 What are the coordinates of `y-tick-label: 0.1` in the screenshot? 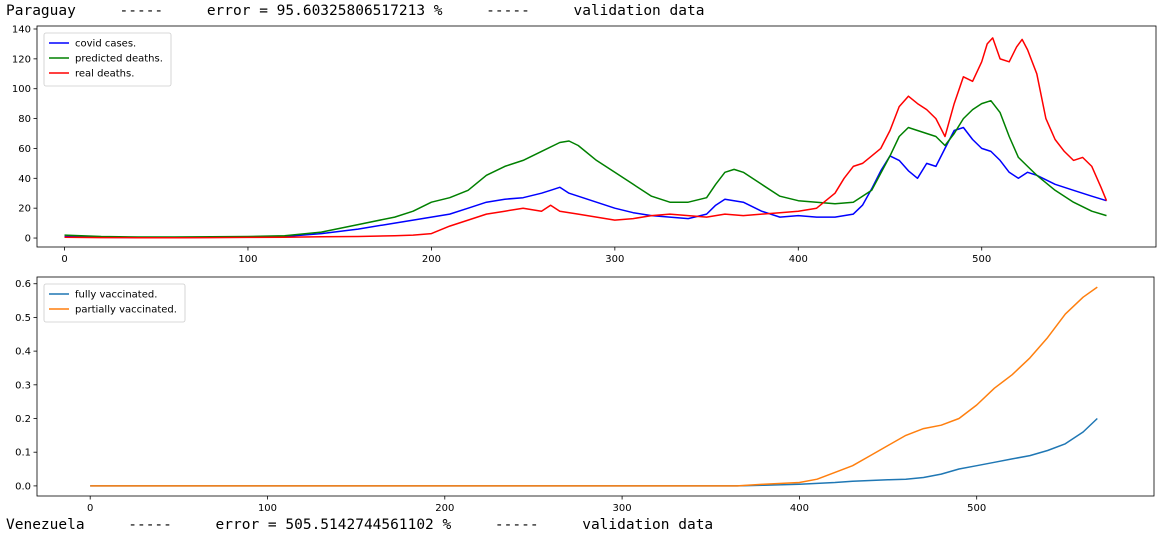 It's located at (23, 453).